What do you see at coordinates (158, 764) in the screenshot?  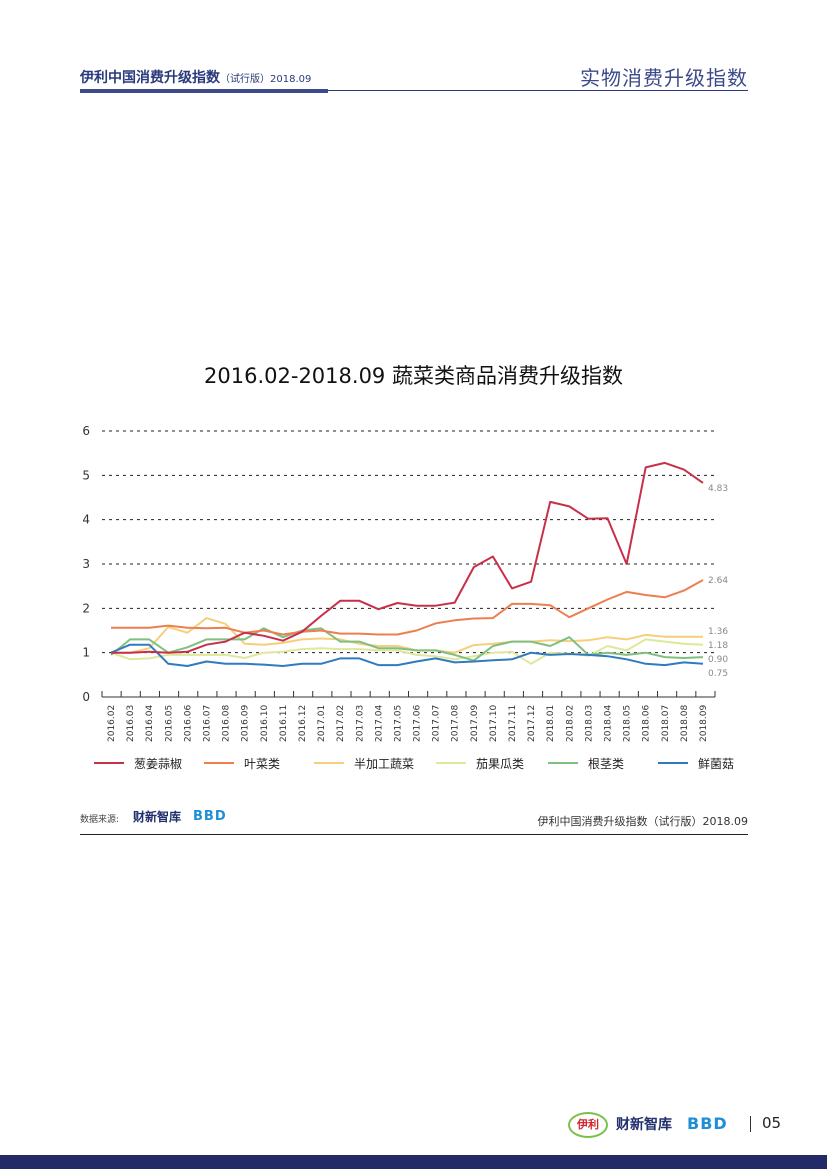 I see `legend-label: 葱姜蒜椒` at bounding box center [158, 764].